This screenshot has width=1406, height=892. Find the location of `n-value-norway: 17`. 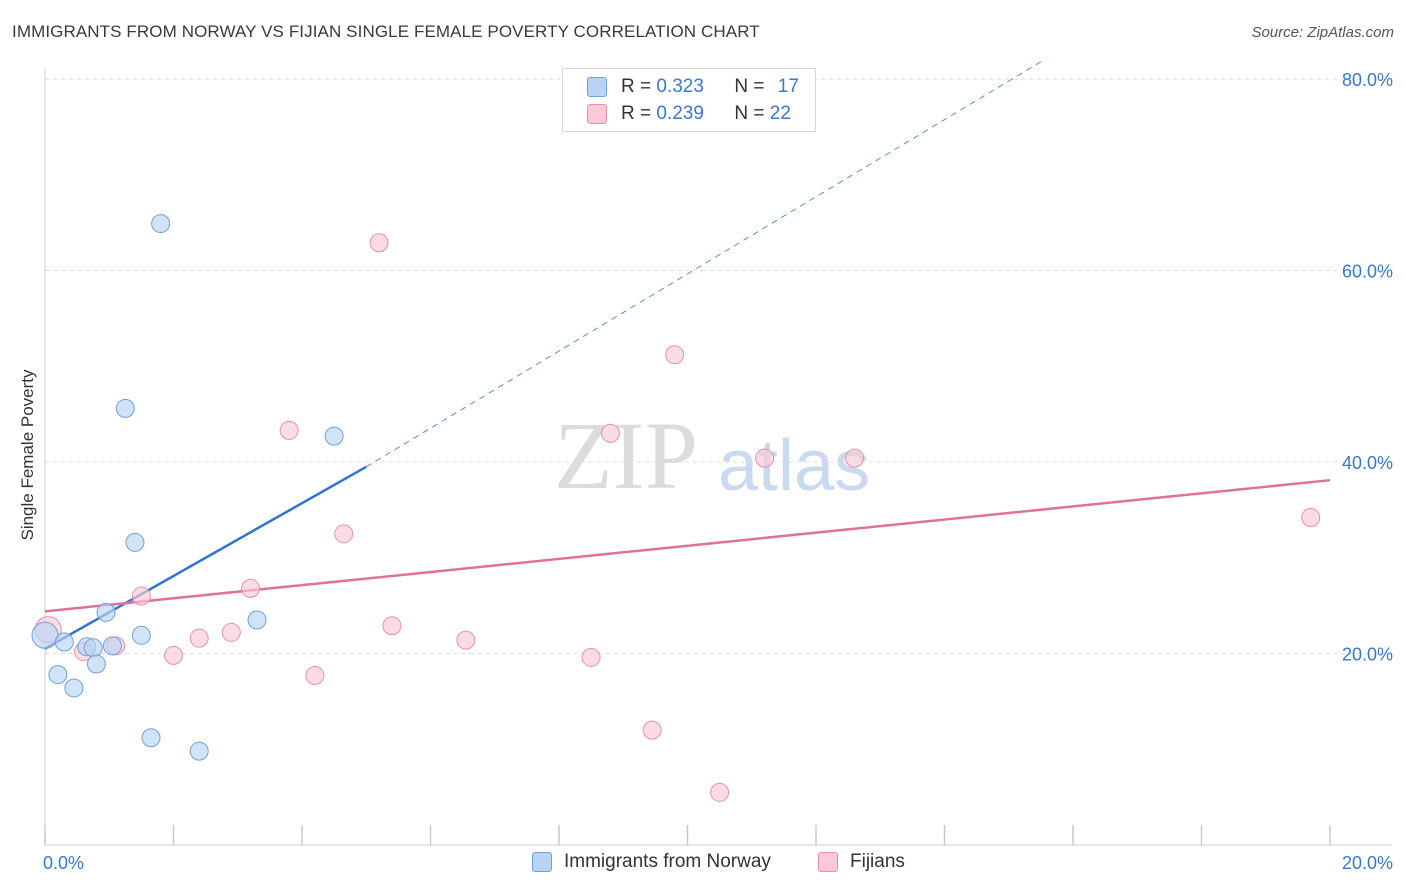

n-value-norway: 17 is located at coordinates (788, 86).